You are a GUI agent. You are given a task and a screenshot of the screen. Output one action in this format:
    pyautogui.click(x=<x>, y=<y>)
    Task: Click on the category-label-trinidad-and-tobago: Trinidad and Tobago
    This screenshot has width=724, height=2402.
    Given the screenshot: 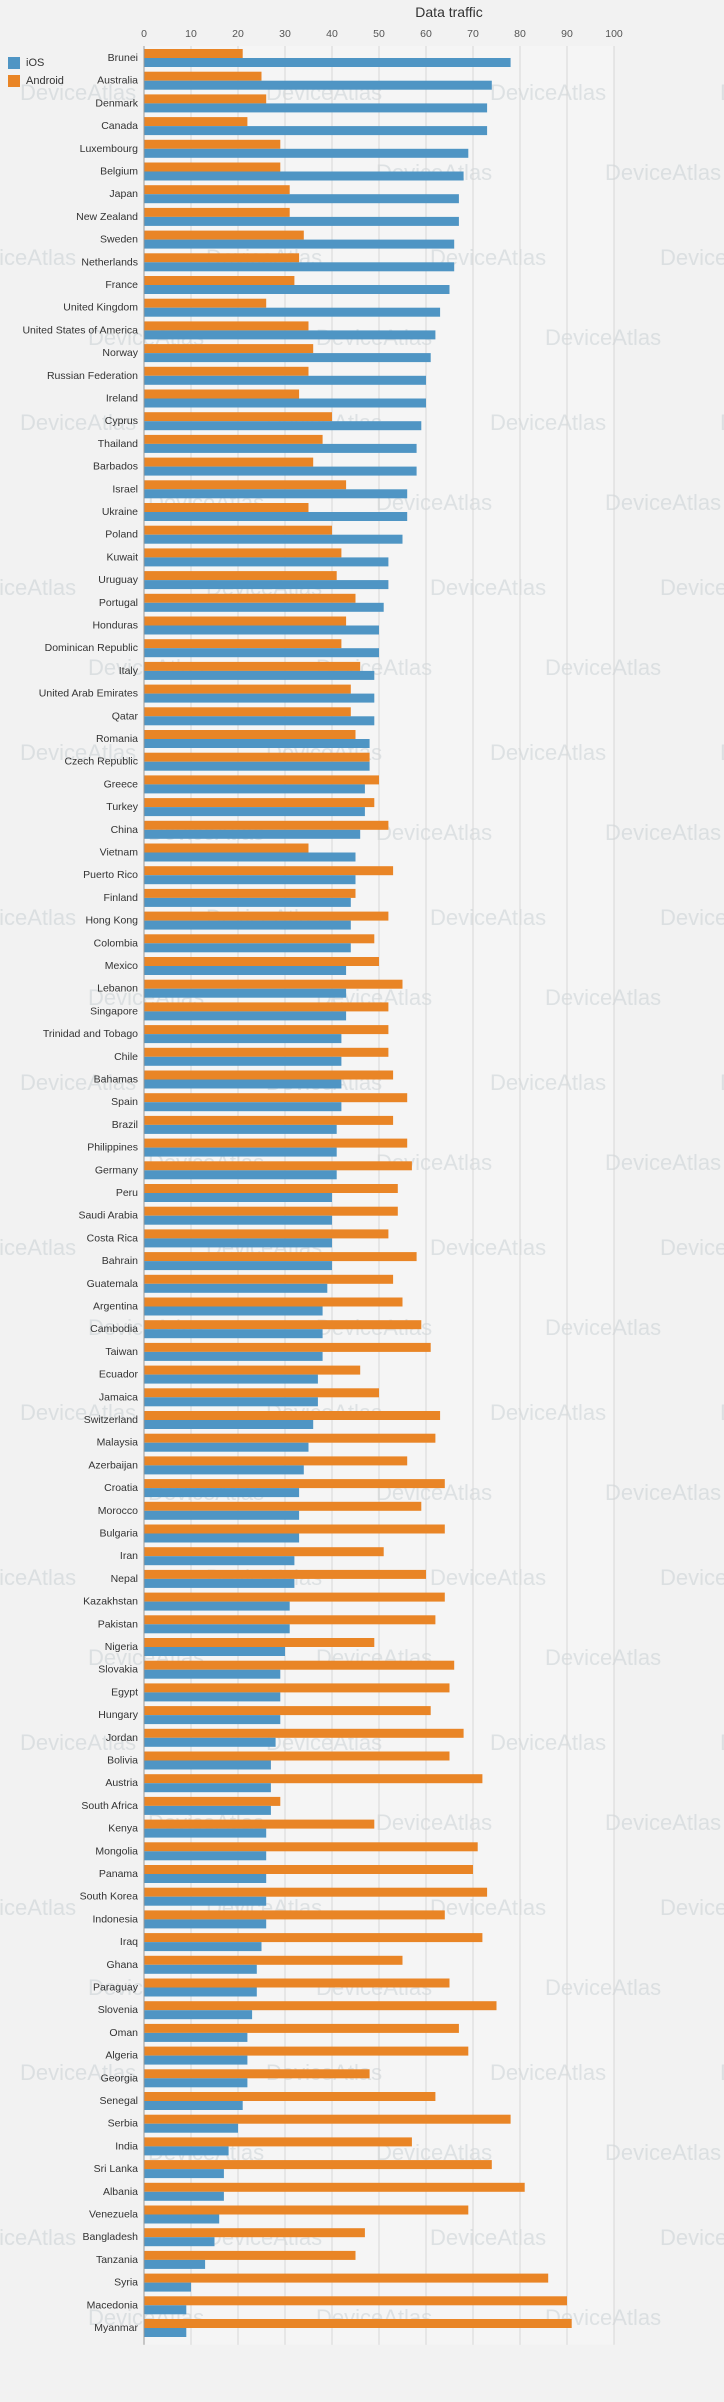 What is the action you would take?
    pyautogui.click(x=90, y=1034)
    